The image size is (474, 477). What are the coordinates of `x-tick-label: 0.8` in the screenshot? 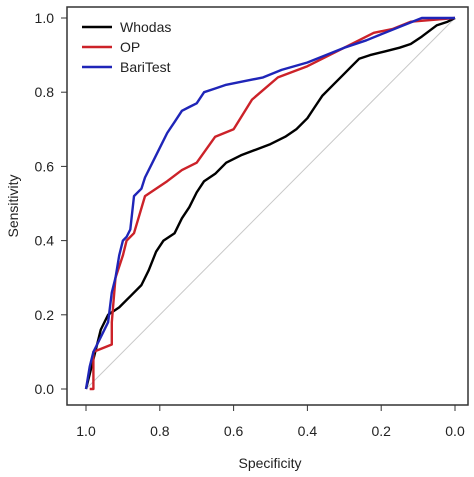 It's located at (160, 431).